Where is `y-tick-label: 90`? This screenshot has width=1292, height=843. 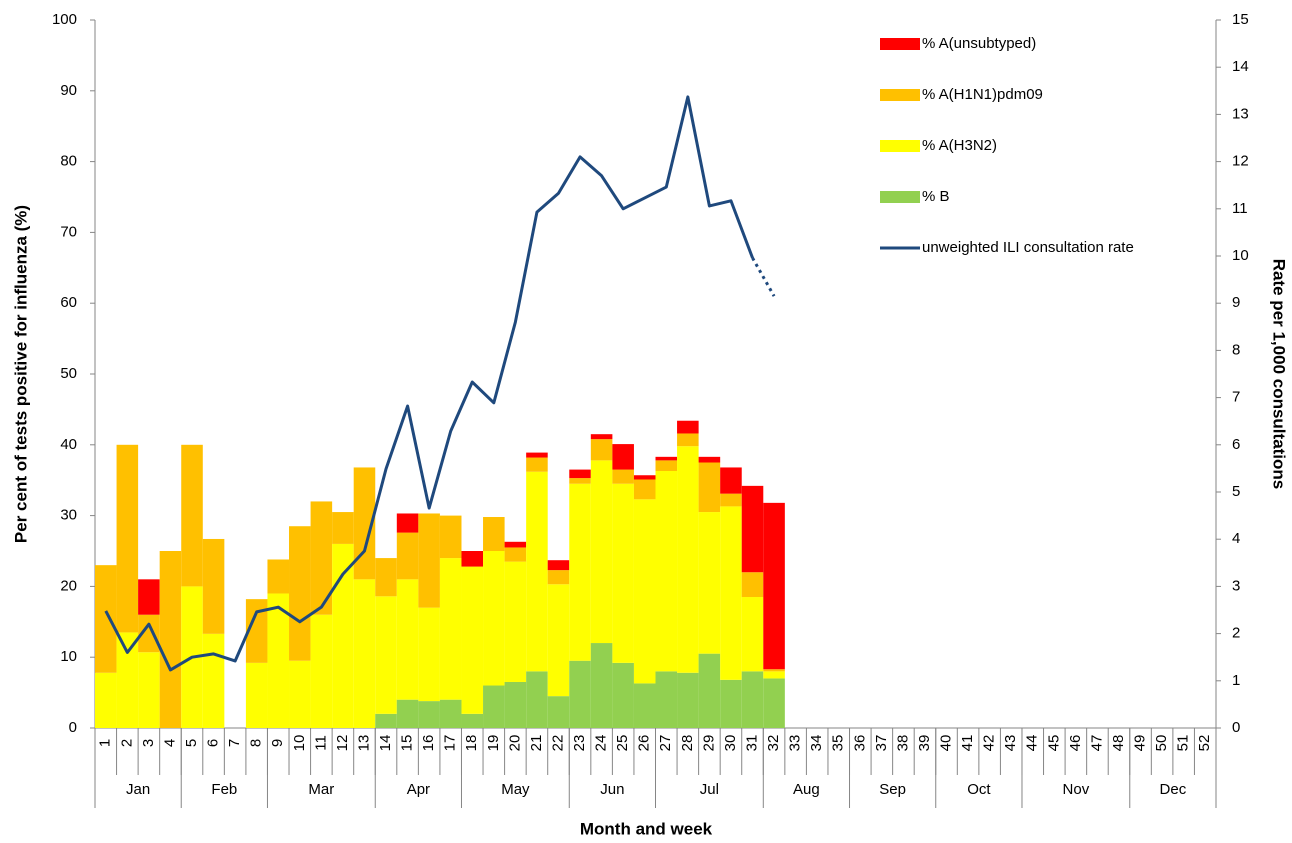
y-tick-label: 90 is located at coordinates (68, 90).